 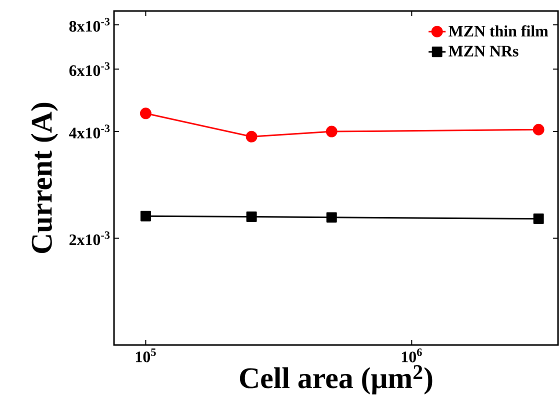 I want to click on y-tick-label: 6x10$^{-3}$, so click(x=89, y=69).